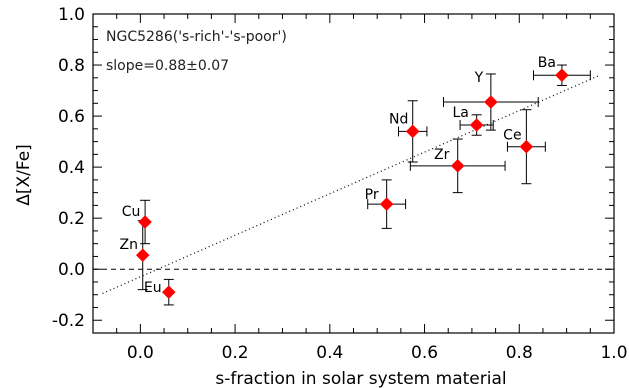  Describe the element at coordinates (71, 117) in the screenshot. I see `y-tick-label: 0.6` at that location.